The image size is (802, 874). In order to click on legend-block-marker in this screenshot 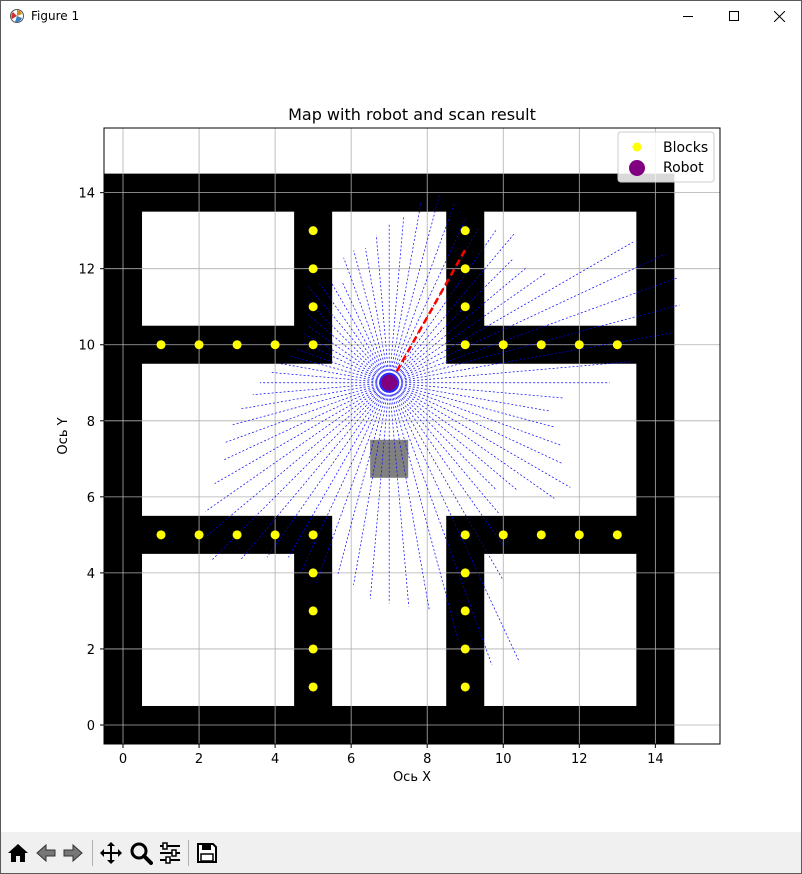, I will do `click(637, 147)`.